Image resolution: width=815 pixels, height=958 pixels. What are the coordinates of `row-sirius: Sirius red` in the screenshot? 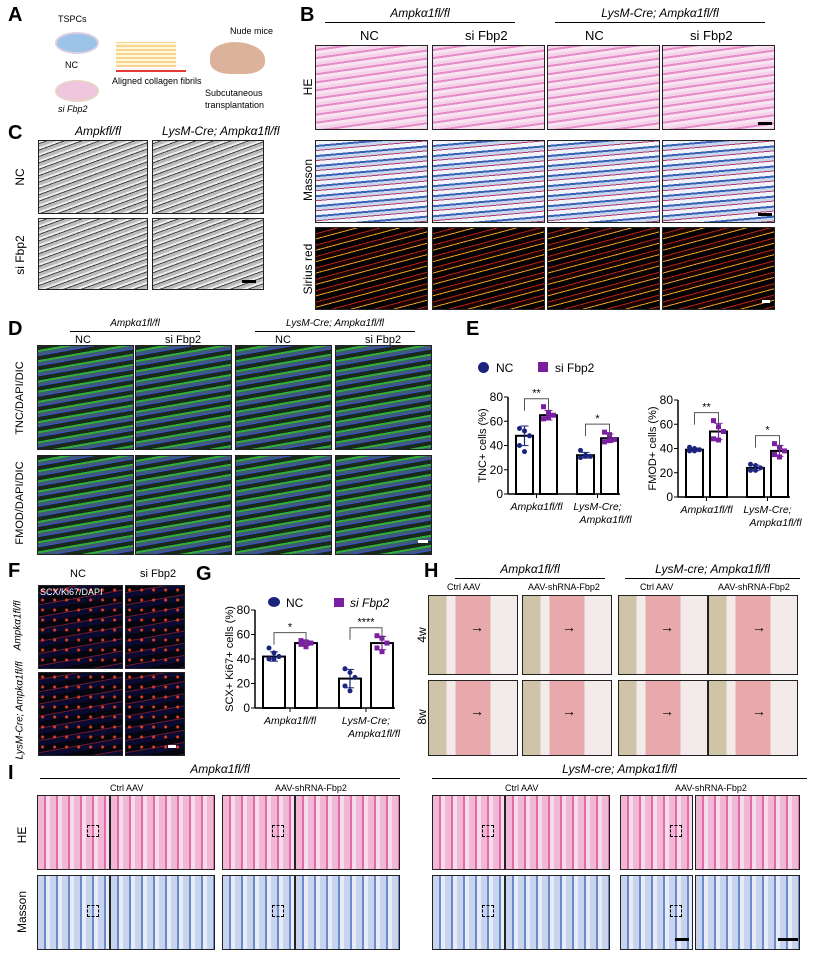 It's located at (308, 269).